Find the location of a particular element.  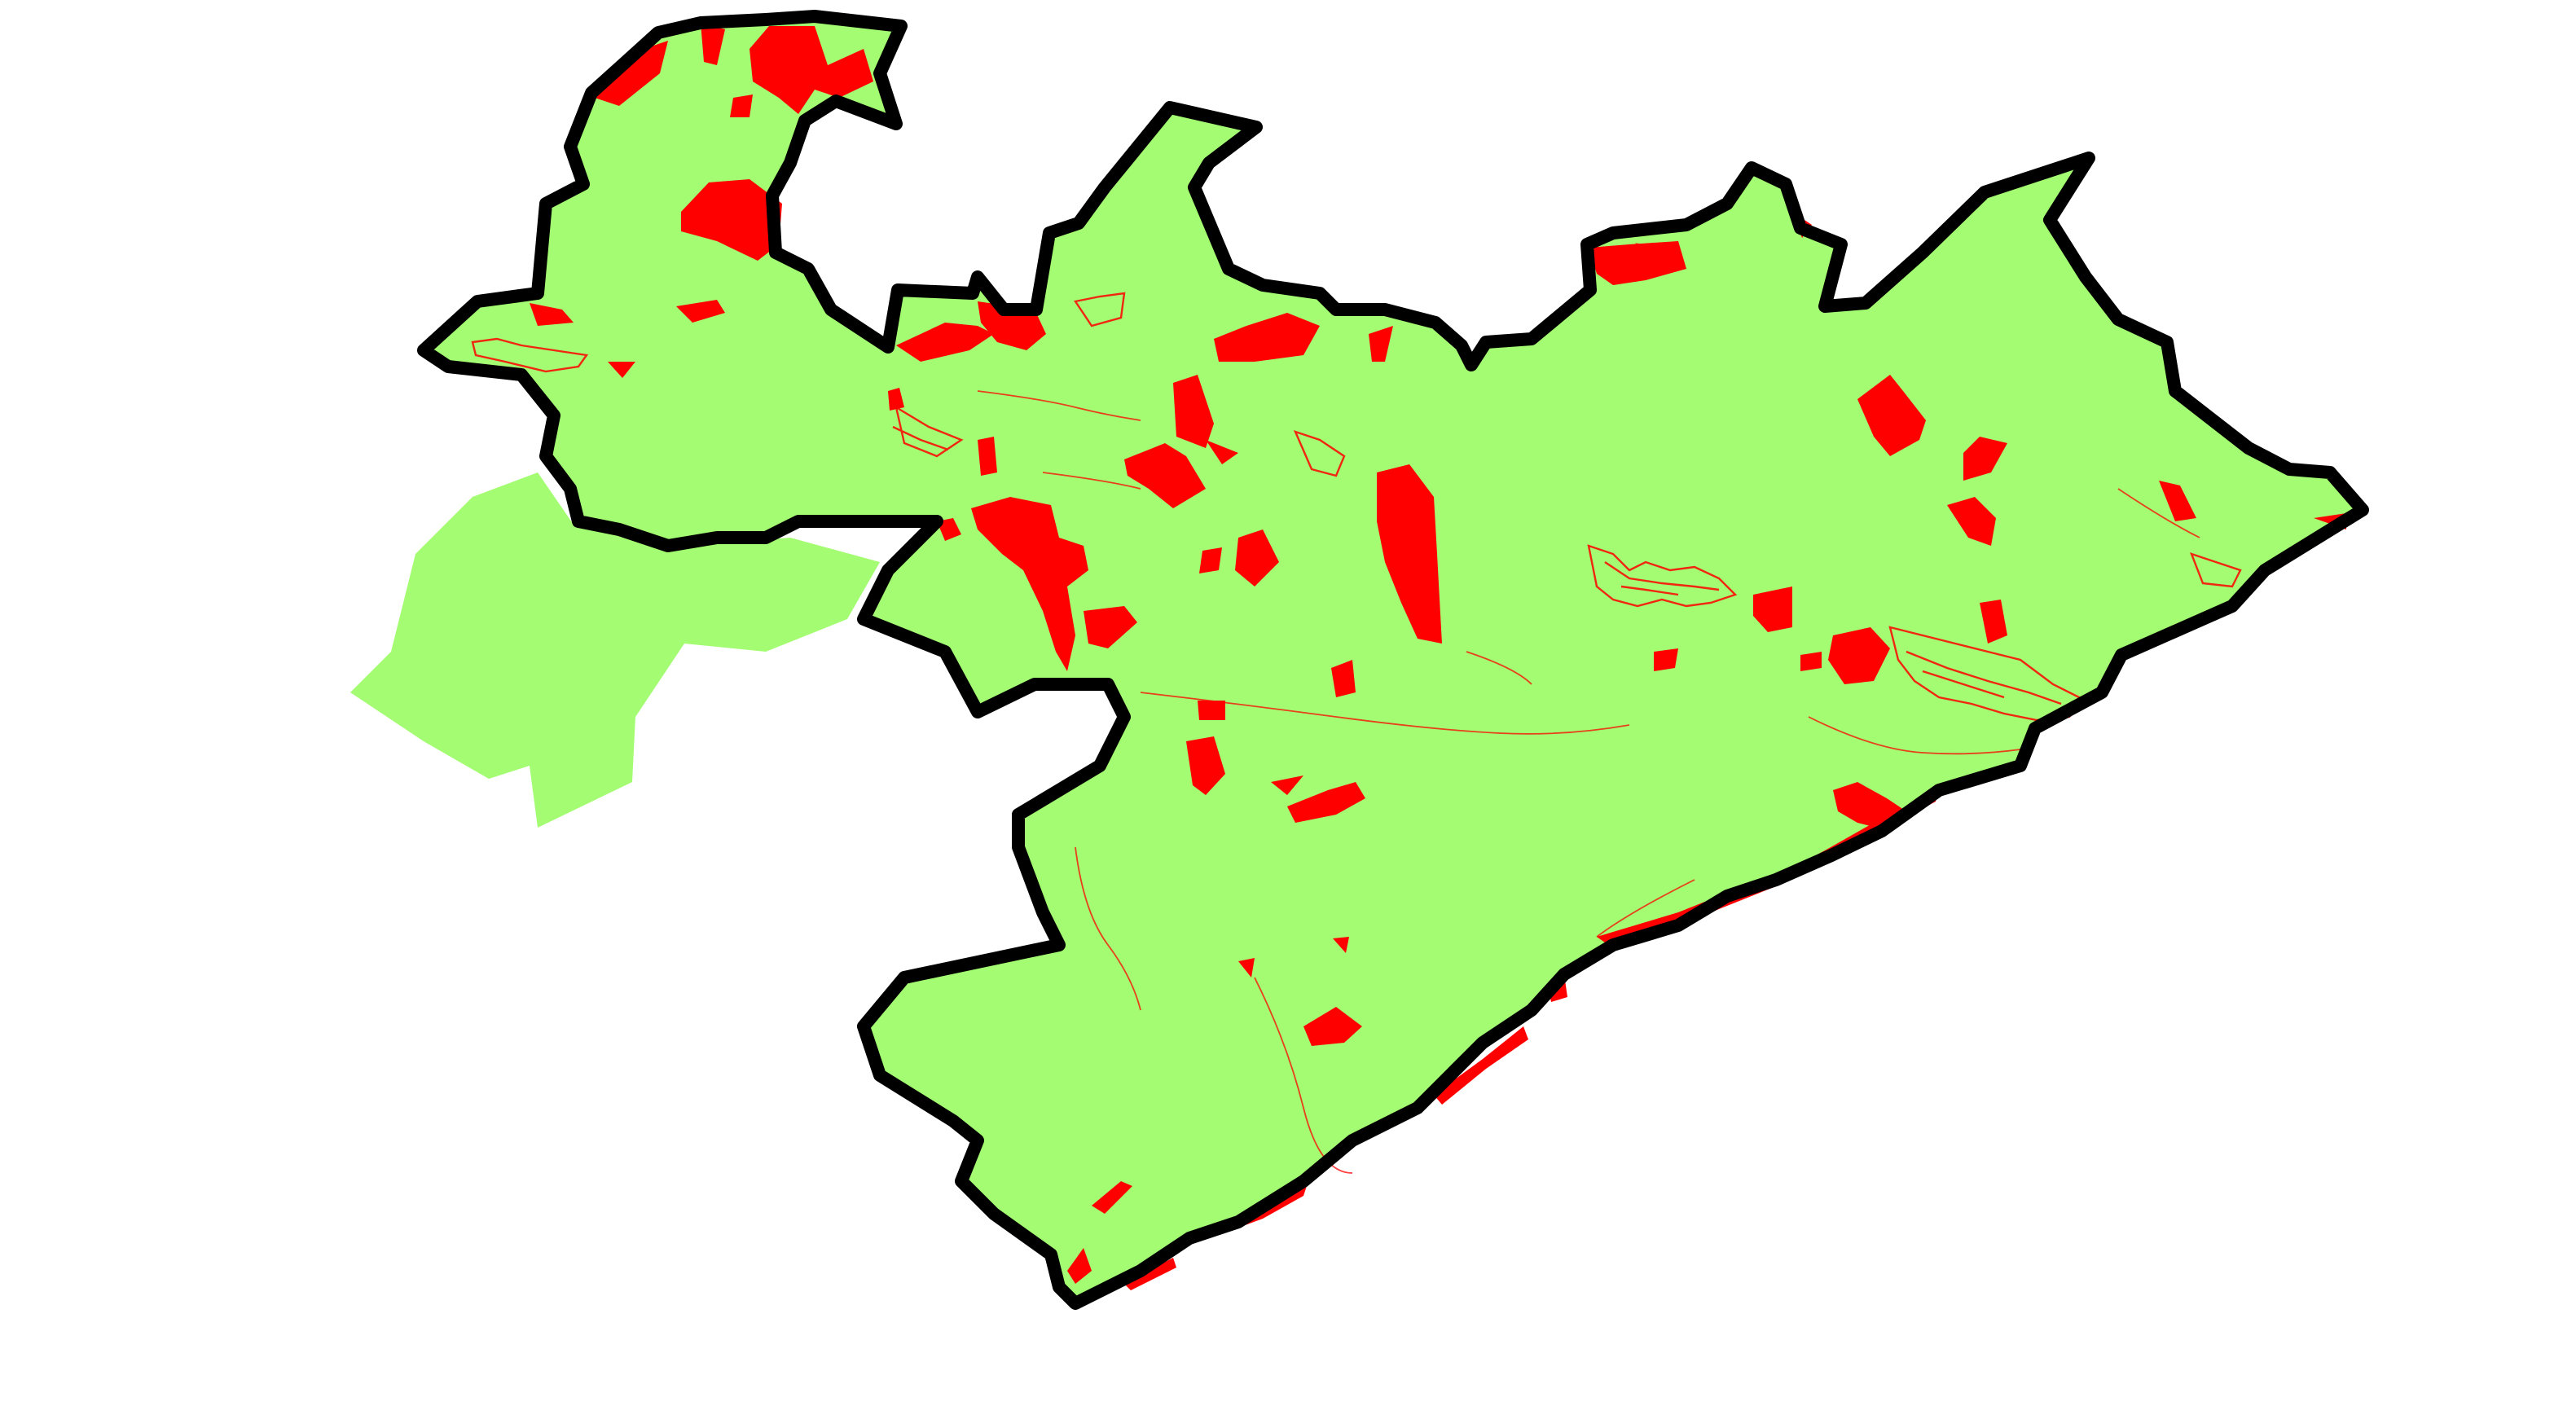

west-lobe-land is located at coordinates (615, 650).